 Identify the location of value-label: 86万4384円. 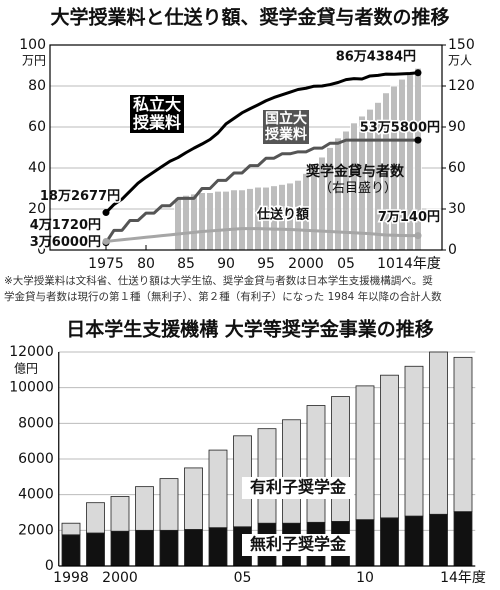
(376, 56).